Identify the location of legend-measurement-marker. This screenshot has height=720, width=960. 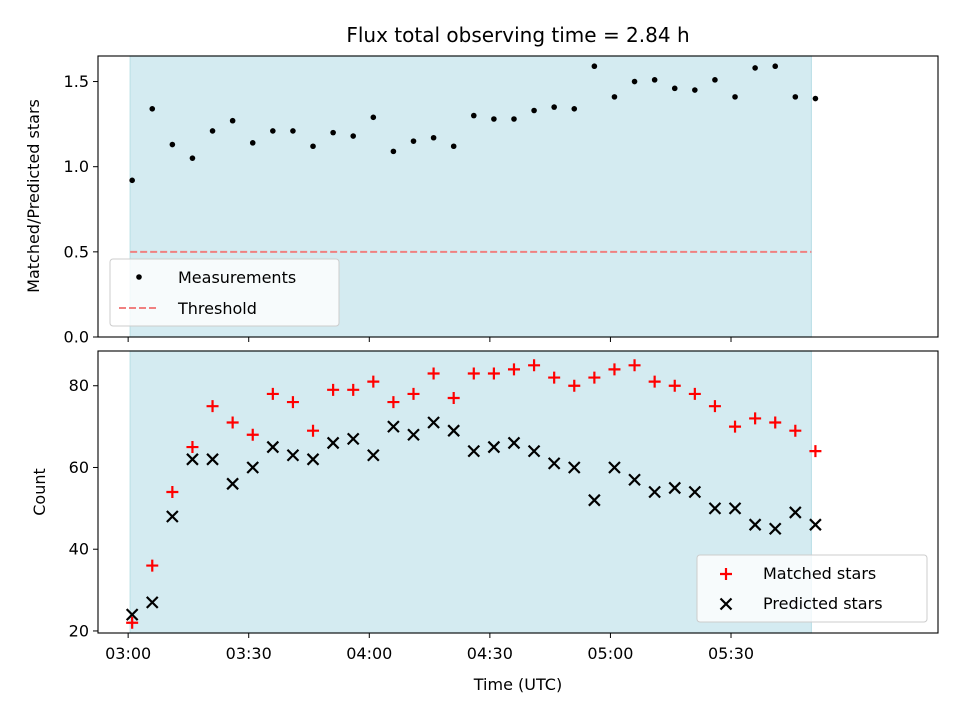
(139, 277).